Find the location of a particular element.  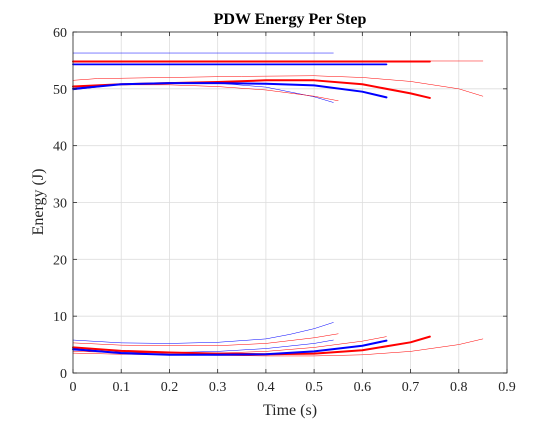

x-tick-label: 0.9 is located at coordinates (507, 387).